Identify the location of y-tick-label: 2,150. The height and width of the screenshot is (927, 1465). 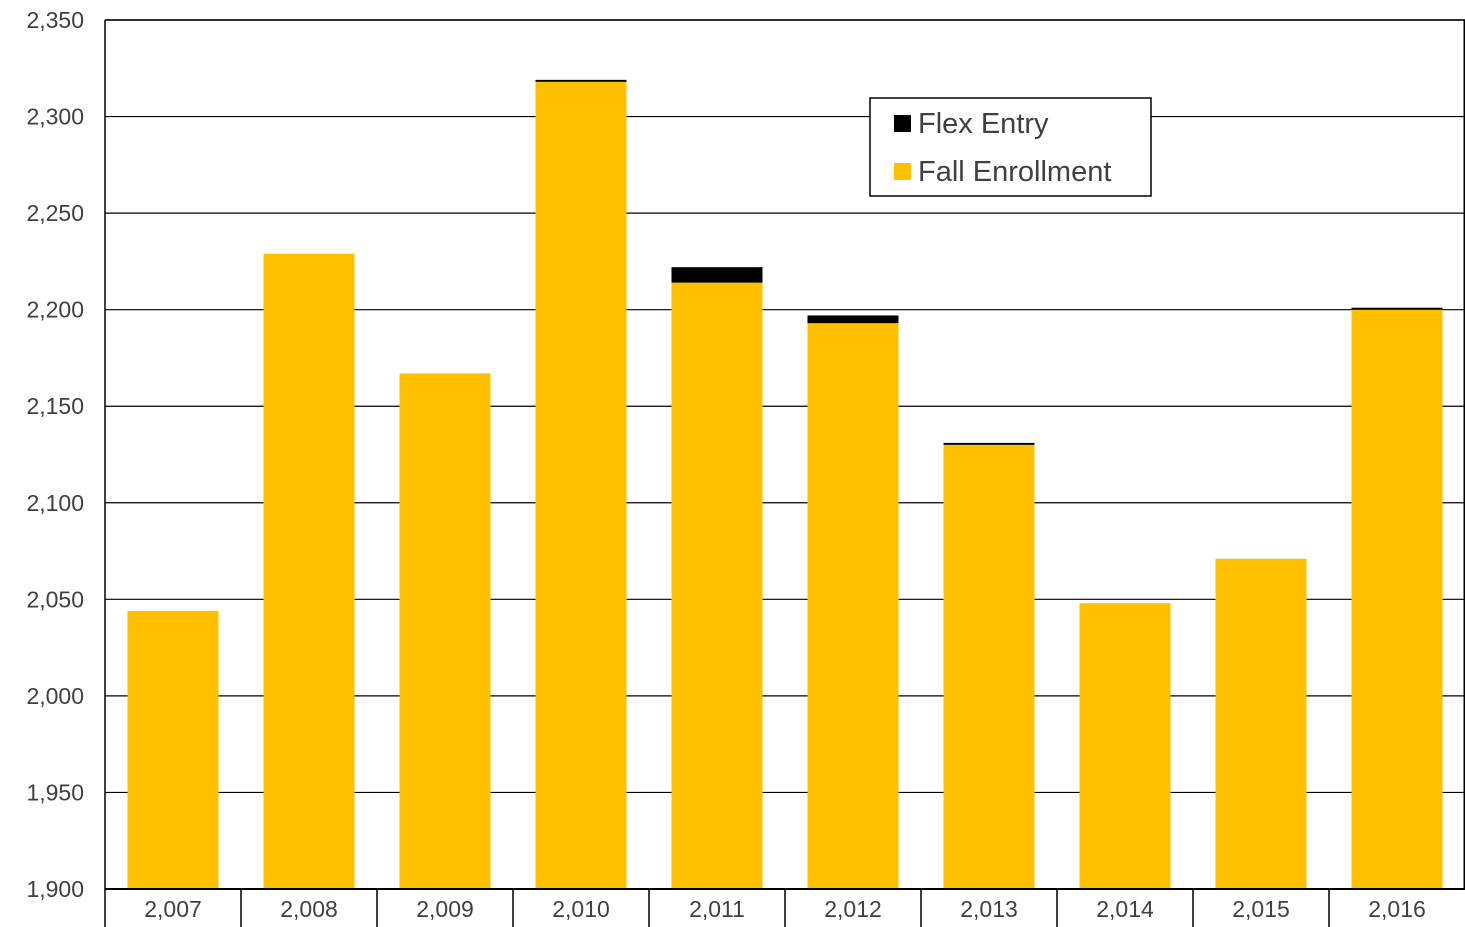
(55, 406).